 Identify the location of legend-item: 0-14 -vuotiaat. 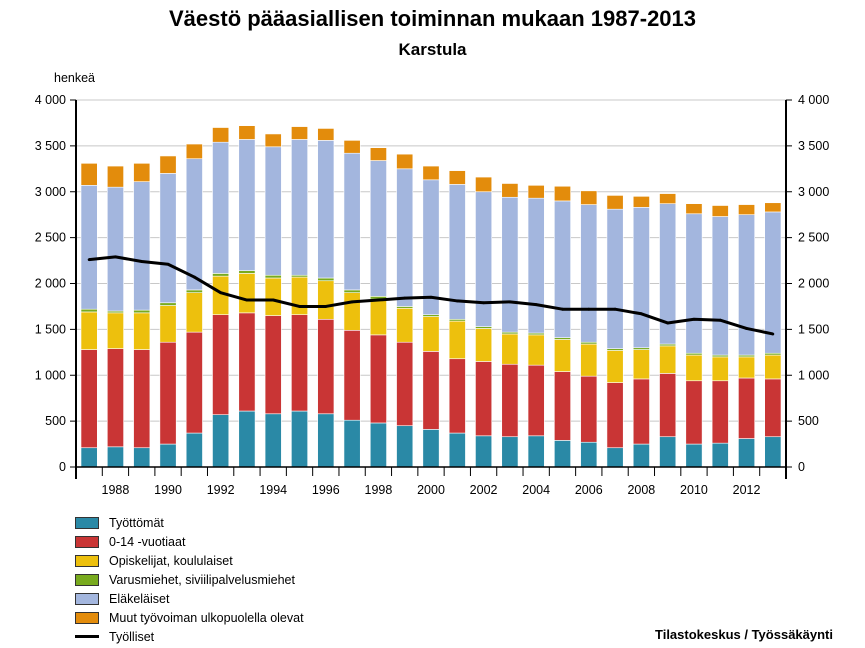
(189, 541).